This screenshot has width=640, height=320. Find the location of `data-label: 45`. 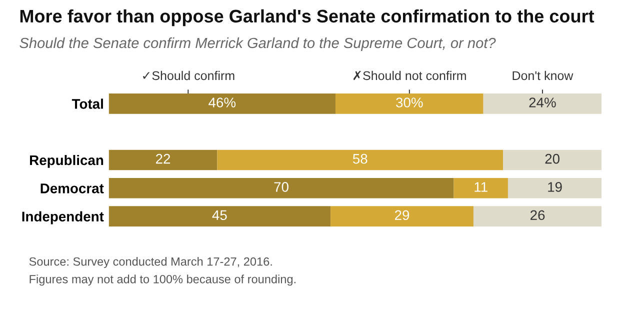

data-label: 45 is located at coordinates (219, 215).